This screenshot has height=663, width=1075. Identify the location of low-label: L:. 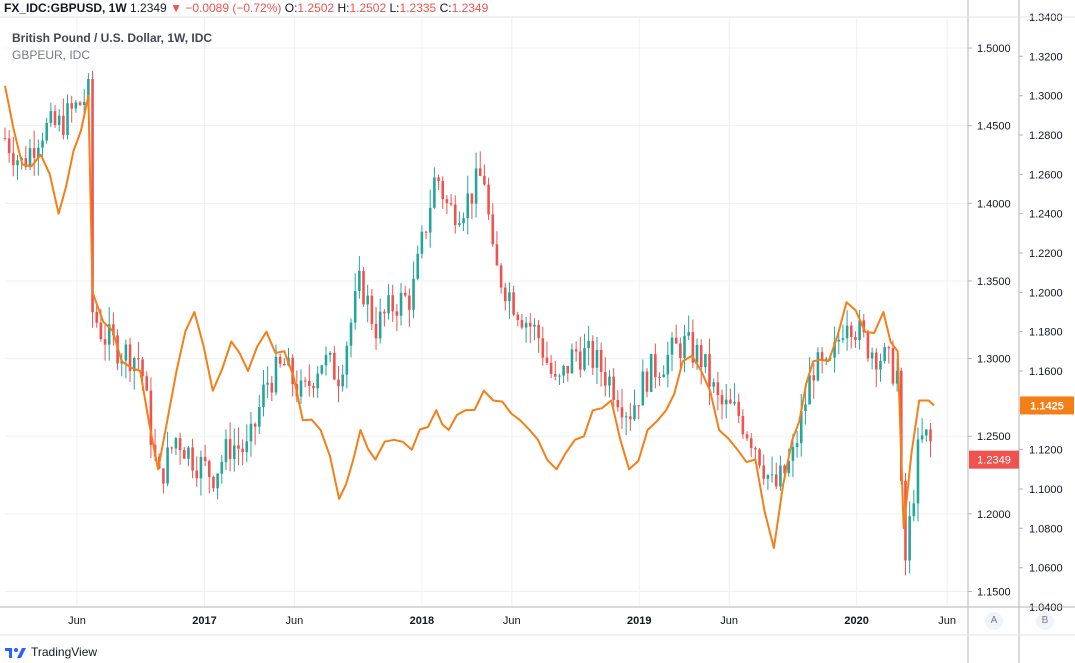
(394, 8).